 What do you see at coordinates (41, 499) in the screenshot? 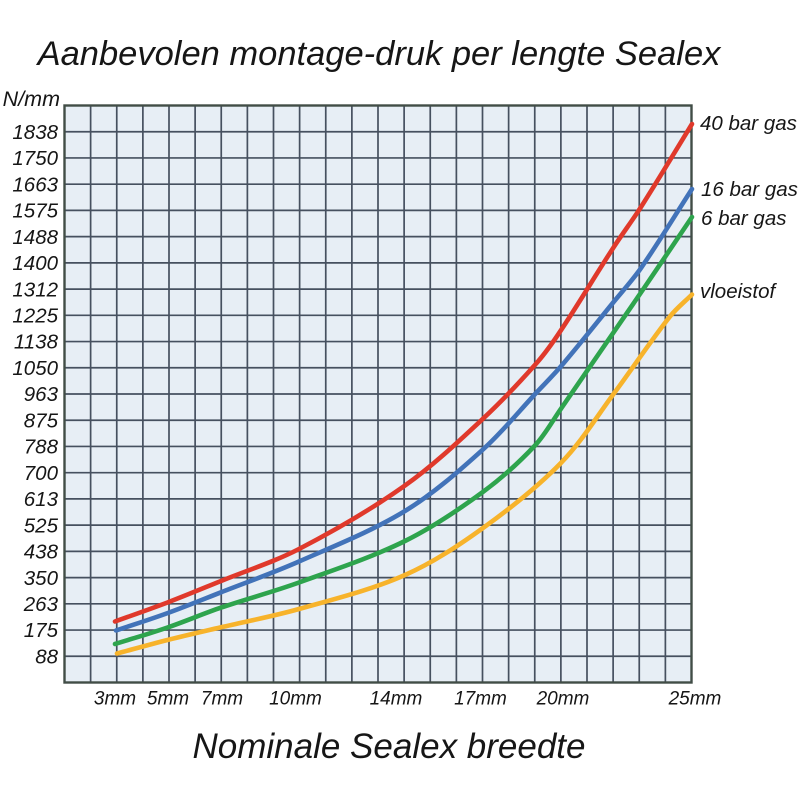
I see `svg-text: 613` at bounding box center [41, 499].